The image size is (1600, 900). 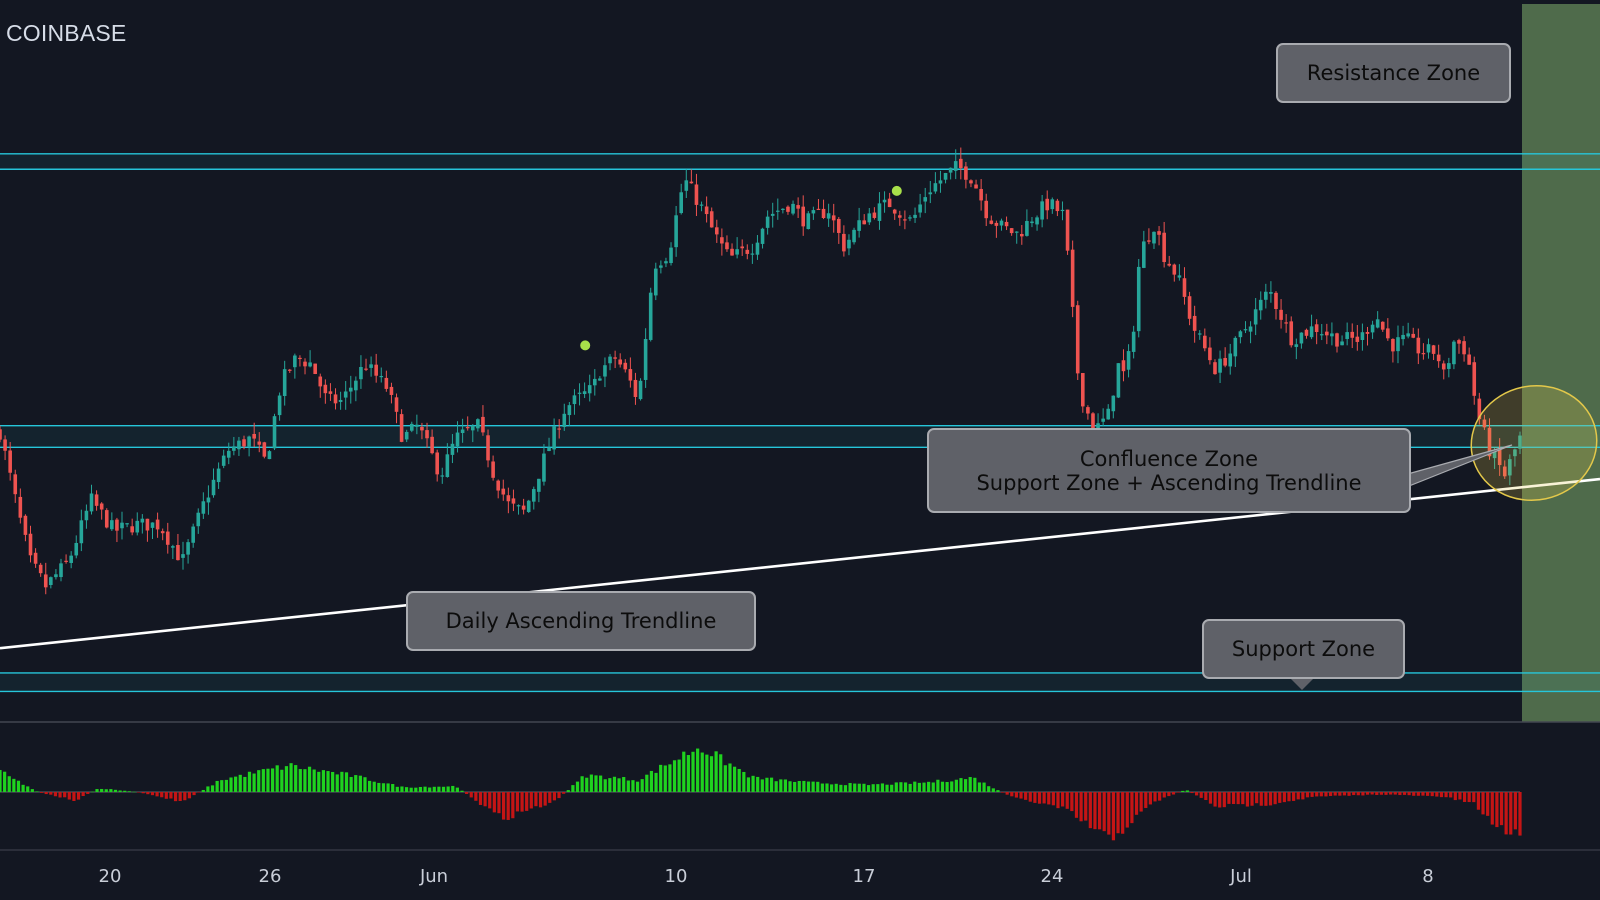 I want to click on resistance-zone-label: Resistance Zone, so click(x=1393, y=73).